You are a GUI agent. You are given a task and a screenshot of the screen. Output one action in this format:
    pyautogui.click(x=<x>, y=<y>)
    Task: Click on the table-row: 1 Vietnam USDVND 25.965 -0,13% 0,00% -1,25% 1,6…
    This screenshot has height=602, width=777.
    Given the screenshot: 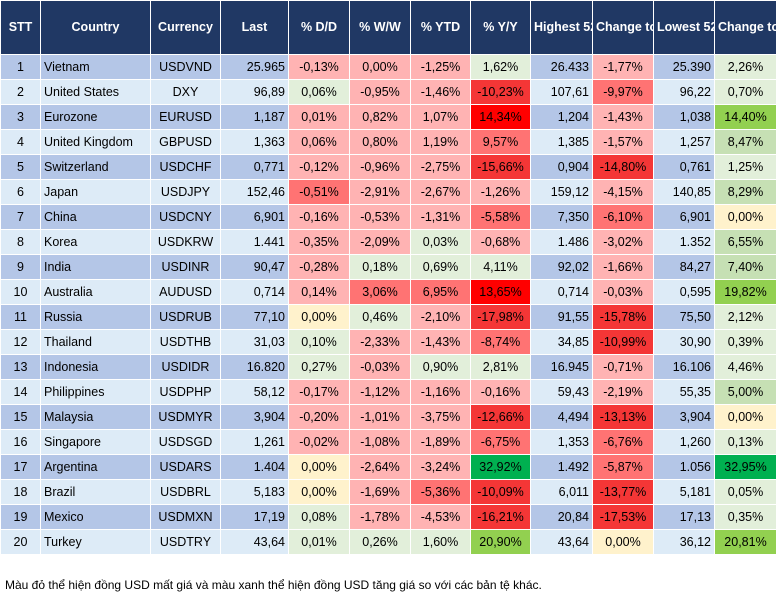 What is the action you would take?
    pyautogui.click(x=388, y=67)
    